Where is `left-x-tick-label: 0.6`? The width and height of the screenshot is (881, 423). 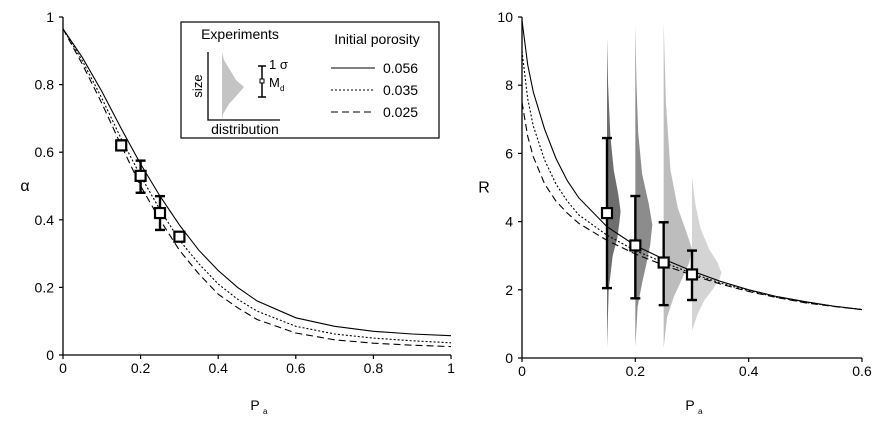
left-x-tick-label: 0.6 is located at coordinates (296, 368).